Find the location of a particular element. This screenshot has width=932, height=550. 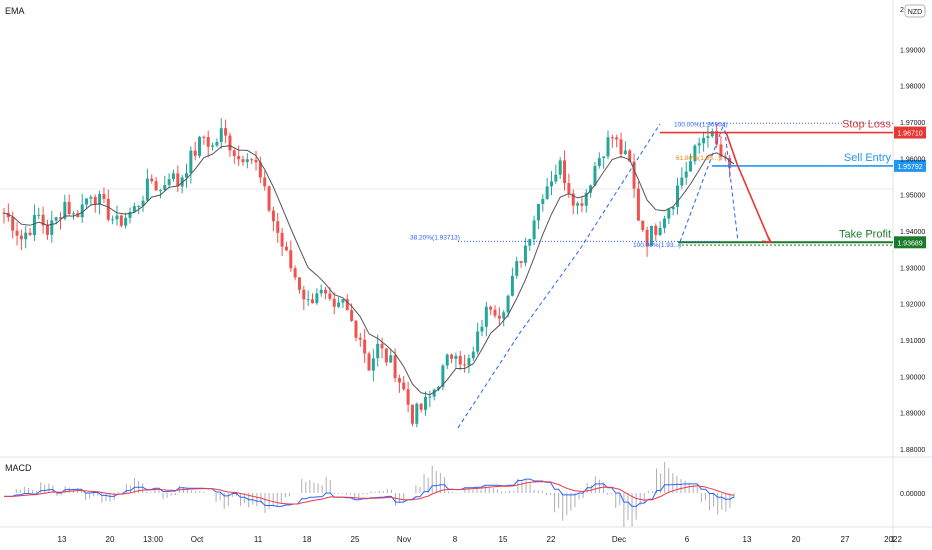

fib-label-bottom: 100.00%(1.93...) is located at coordinates (657, 245).